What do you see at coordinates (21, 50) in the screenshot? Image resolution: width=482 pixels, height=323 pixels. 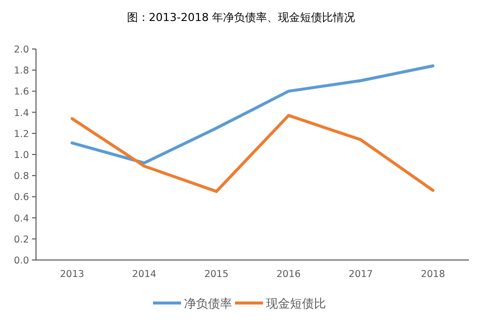 I see `y-tick-label: 2.0` at bounding box center [21, 50].